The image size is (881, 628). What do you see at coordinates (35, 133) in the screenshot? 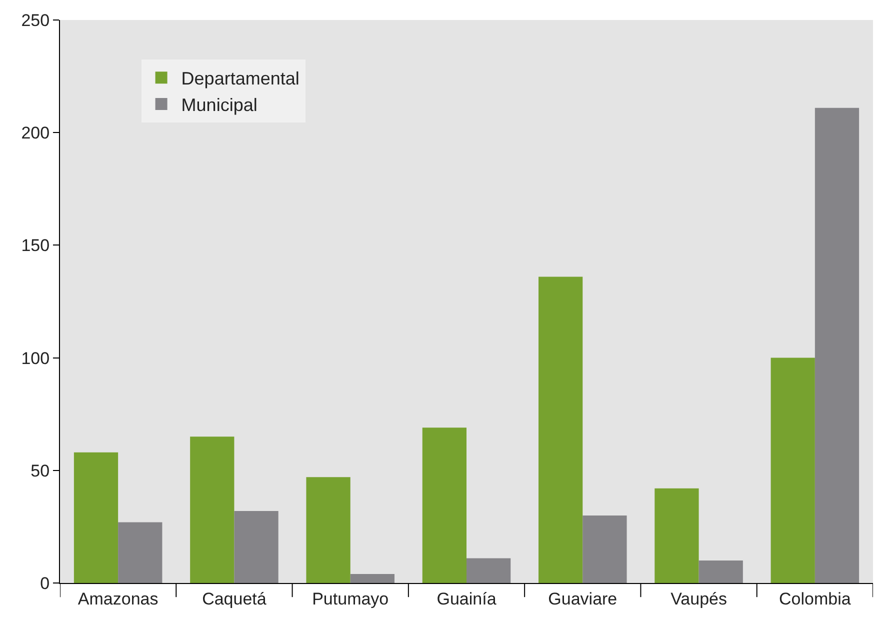
I see `y-tick-label: 200` at bounding box center [35, 133].